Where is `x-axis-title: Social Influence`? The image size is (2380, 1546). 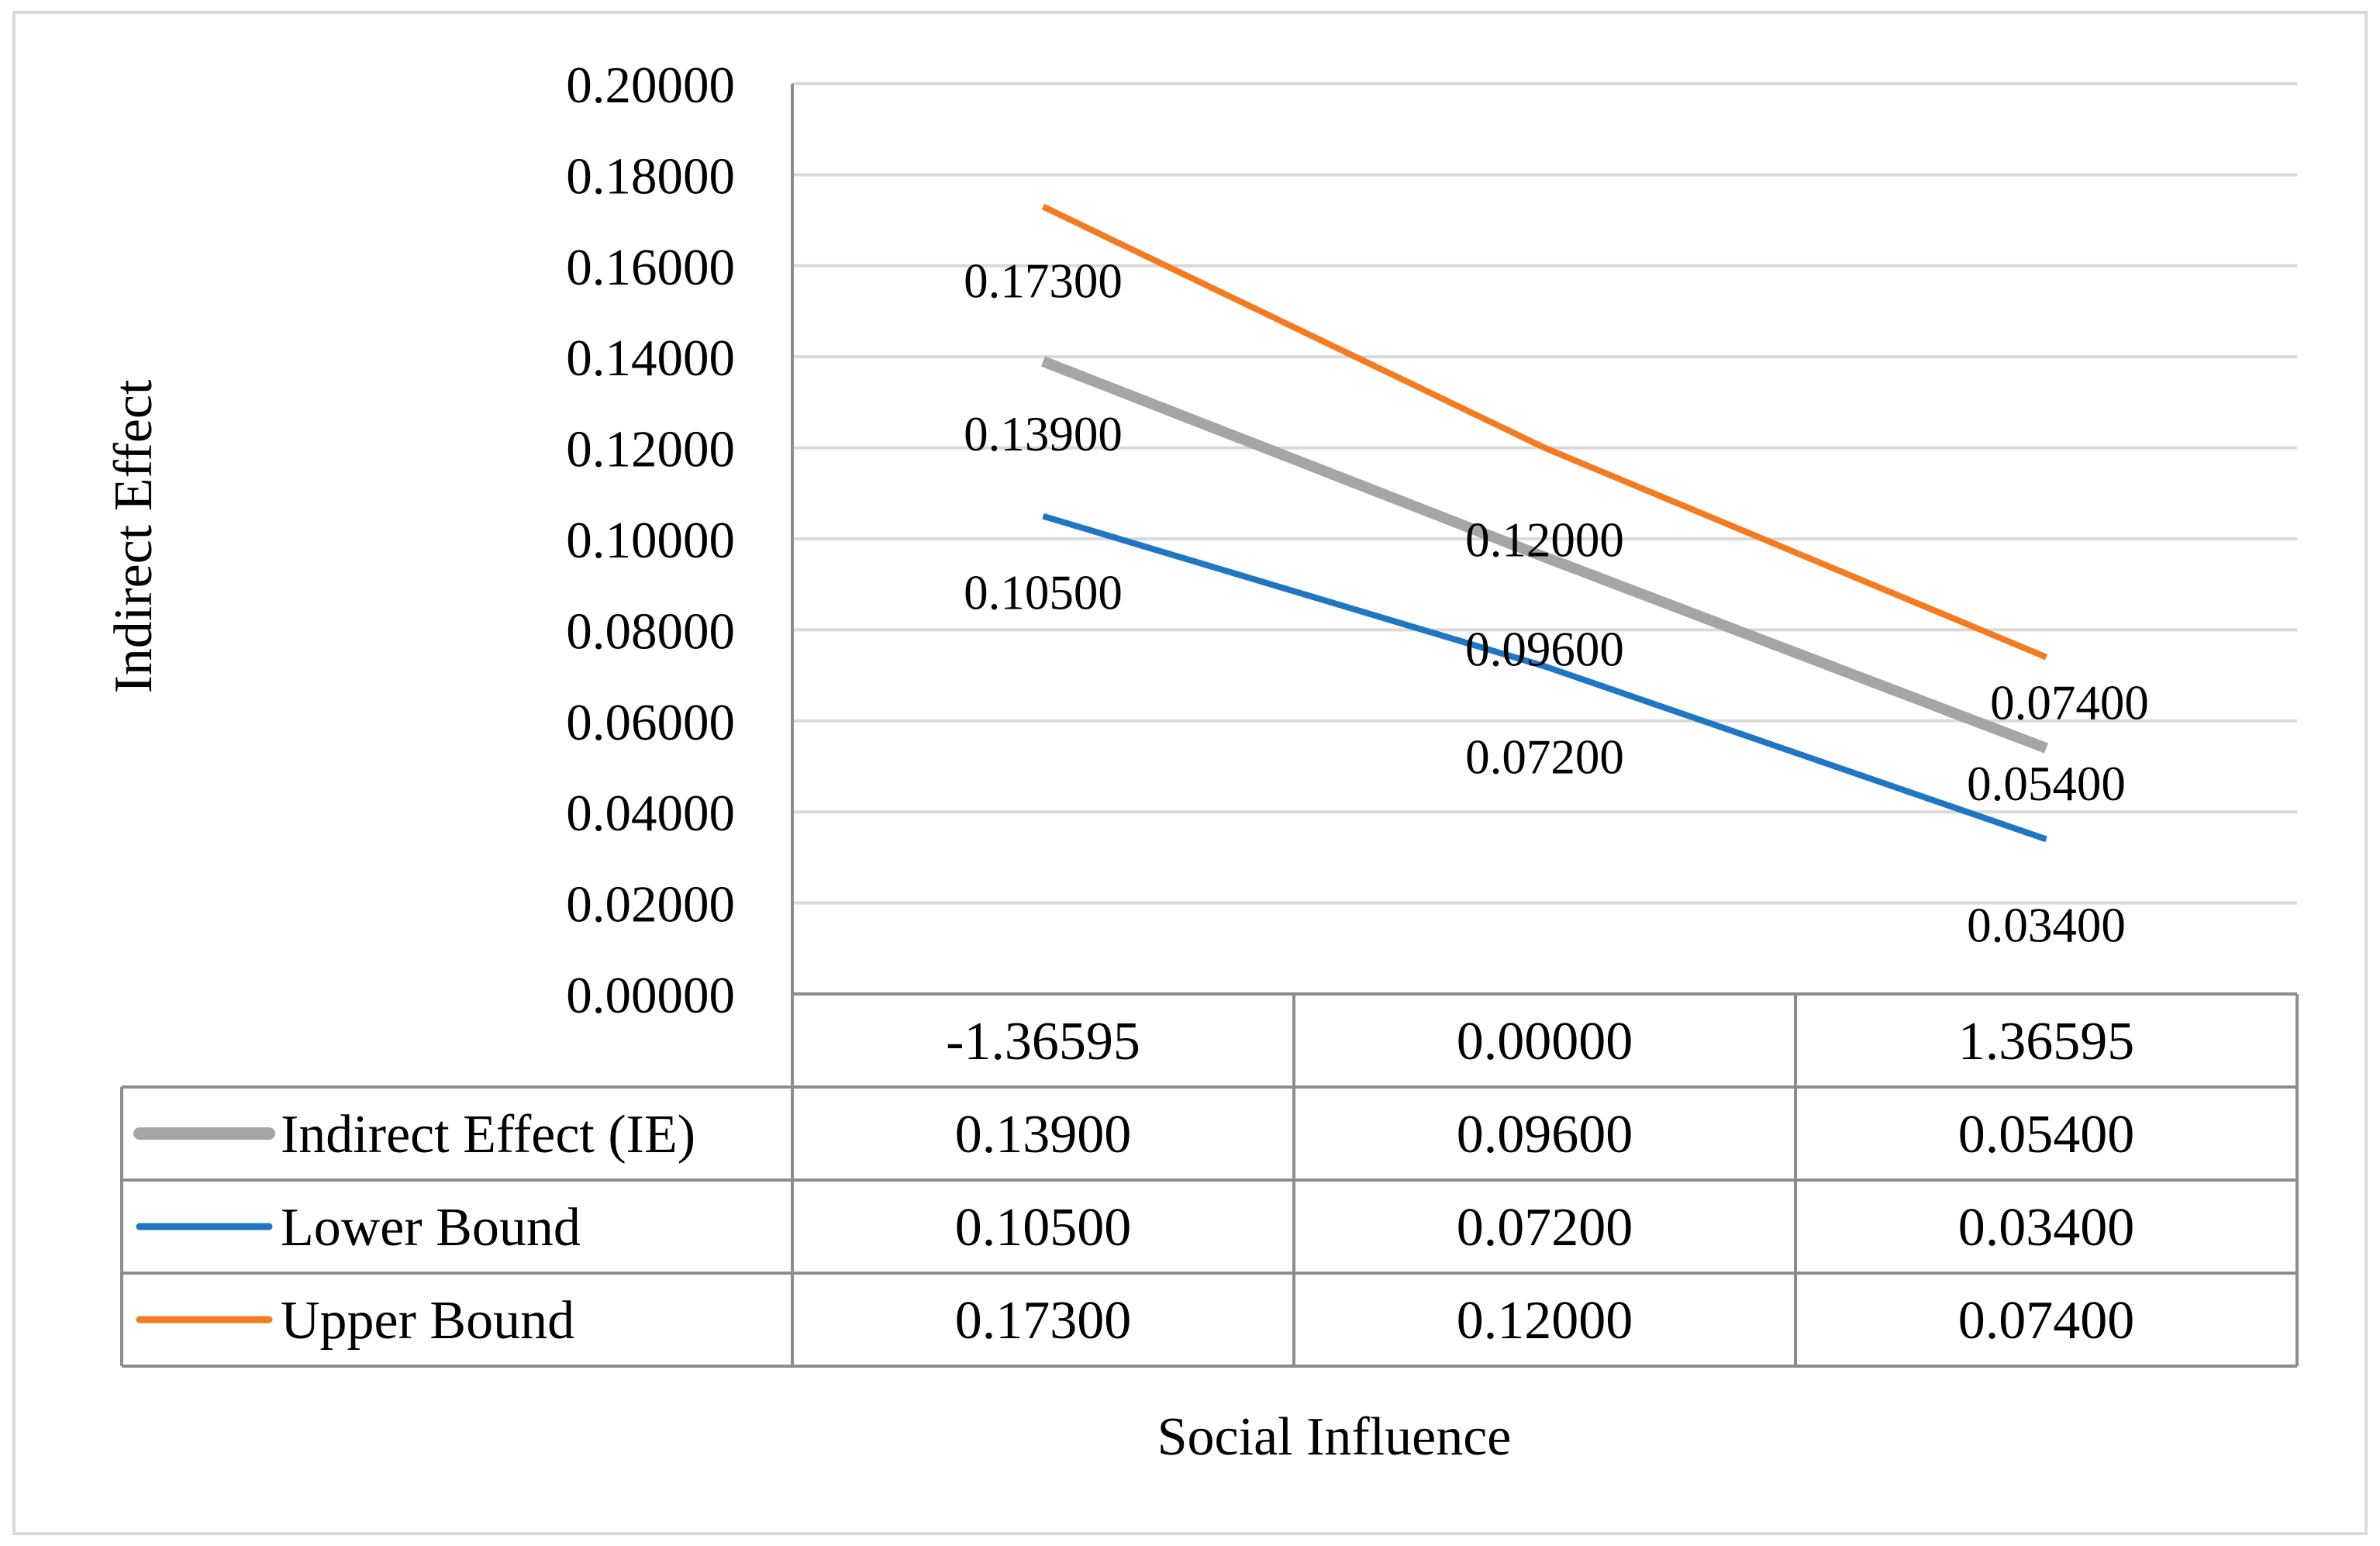 x-axis-title: Social Influence is located at coordinates (1335, 1437).